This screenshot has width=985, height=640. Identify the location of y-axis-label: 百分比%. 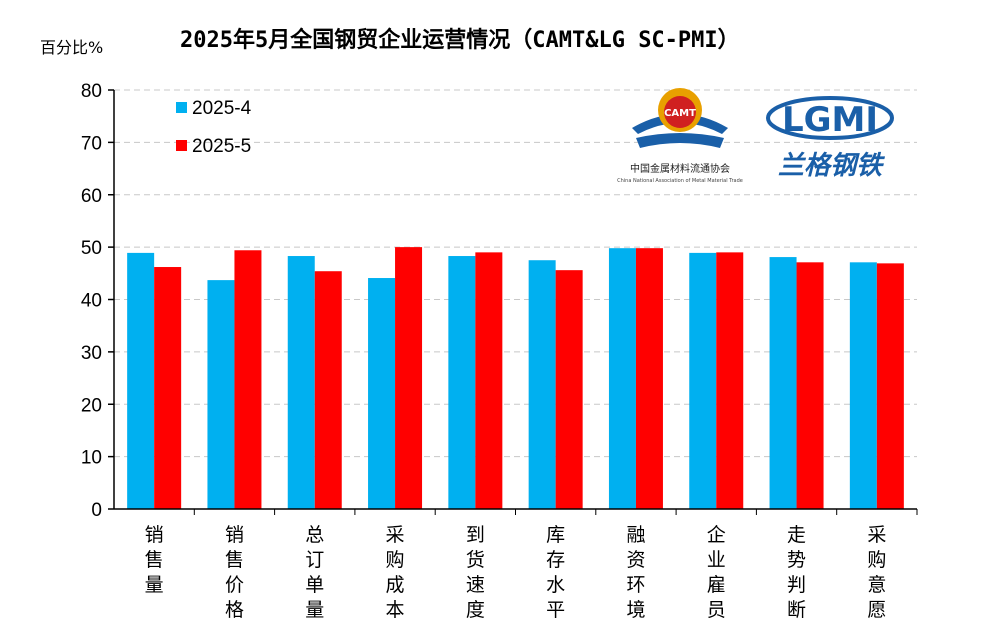
(72, 47).